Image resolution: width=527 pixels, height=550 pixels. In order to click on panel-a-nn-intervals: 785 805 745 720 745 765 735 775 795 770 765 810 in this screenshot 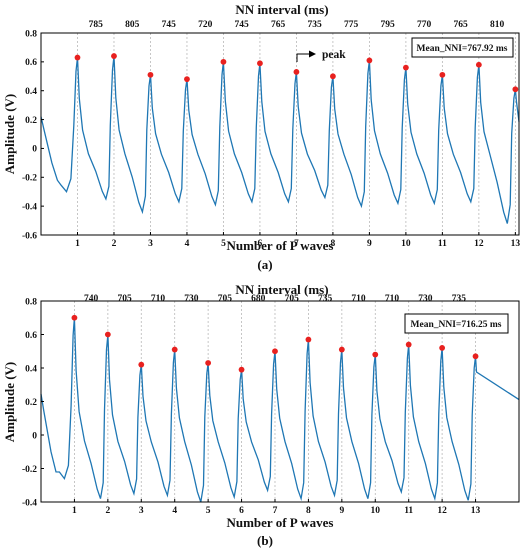, I will do `click(297, 25)`.